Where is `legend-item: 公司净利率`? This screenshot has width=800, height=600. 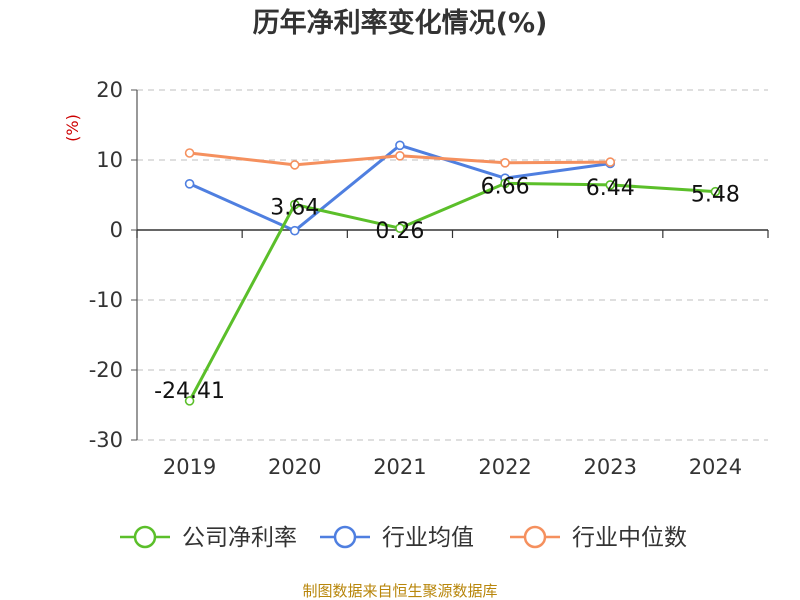 legend-item: 公司净利率 is located at coordinates (208, 538).